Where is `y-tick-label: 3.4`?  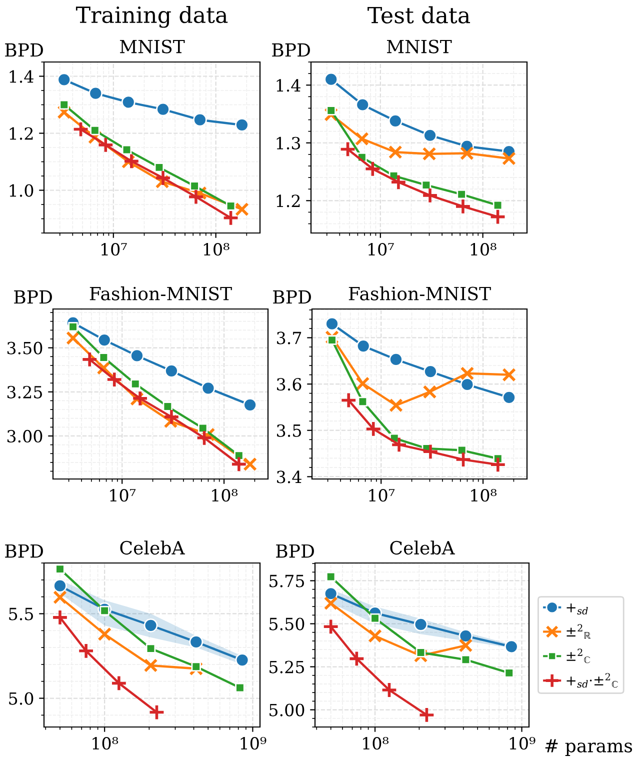 y-tick-label: 3.4 is located at coordinates (289, 477).